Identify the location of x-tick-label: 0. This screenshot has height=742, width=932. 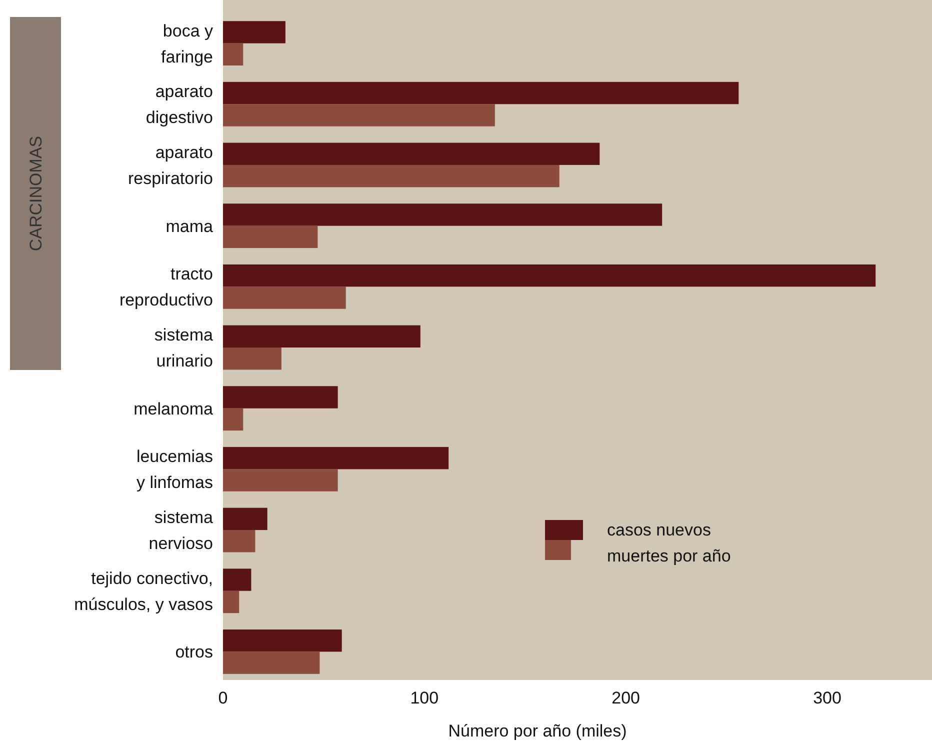
(223, 698).